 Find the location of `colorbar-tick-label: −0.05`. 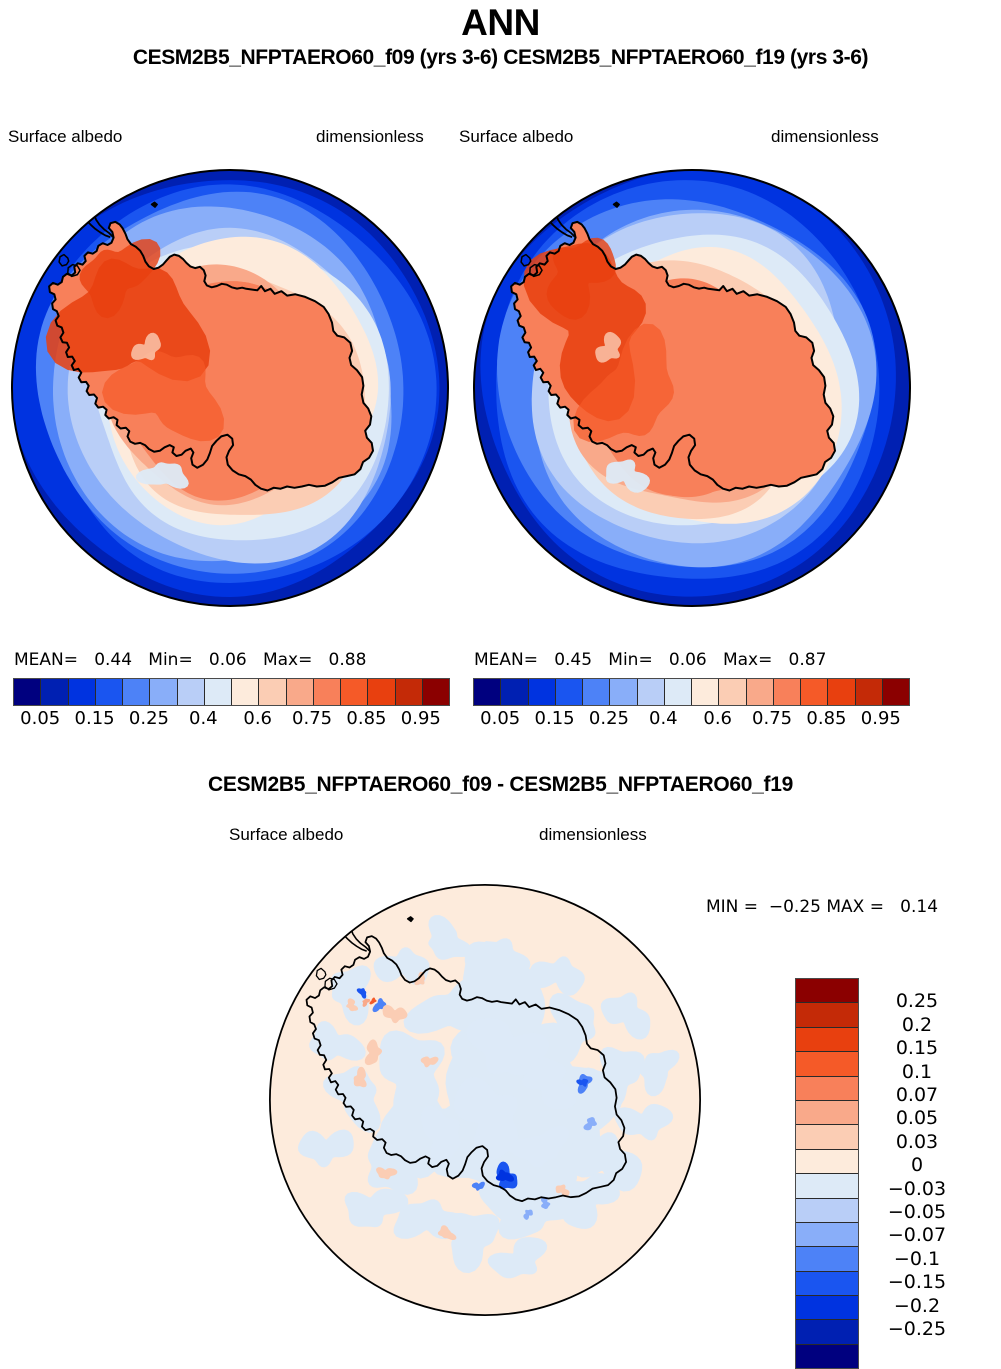

colorbar-tick-label: −0.05 is located at coordinates (917, 1212).